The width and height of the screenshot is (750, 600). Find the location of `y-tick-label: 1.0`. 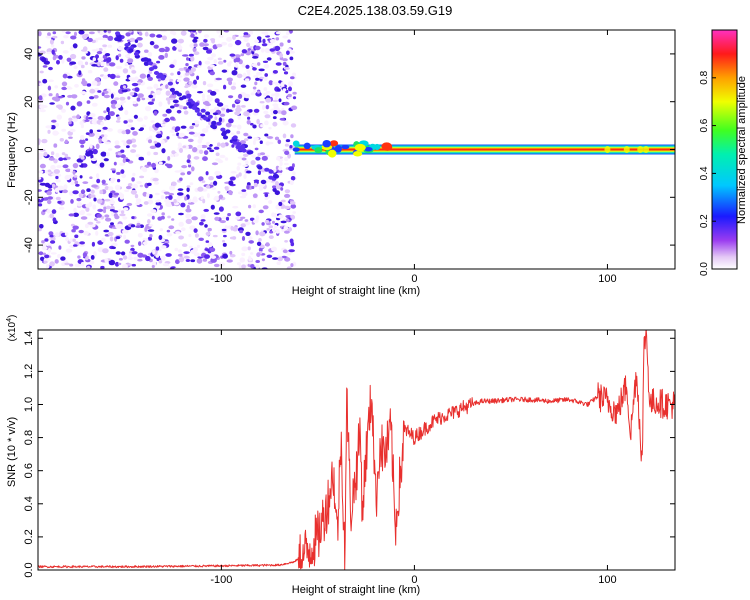

y-tick-label: 1.0 is located at coordinates (29, 404).